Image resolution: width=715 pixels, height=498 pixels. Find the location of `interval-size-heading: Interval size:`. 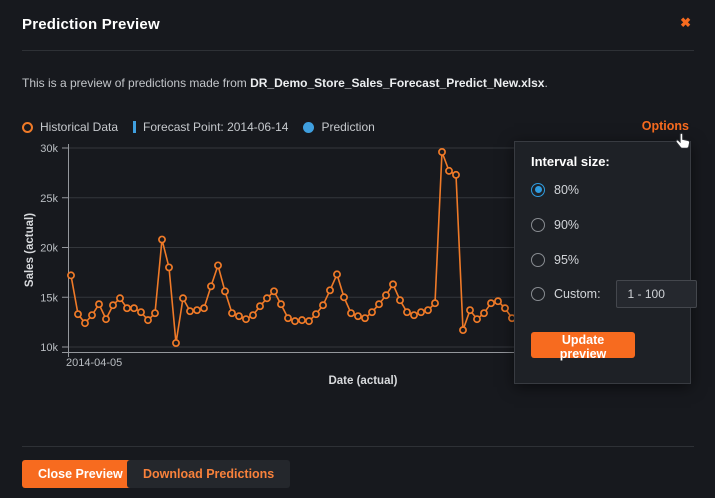

interval-size-heading: Interval size: is located at coordinates (570, 161).